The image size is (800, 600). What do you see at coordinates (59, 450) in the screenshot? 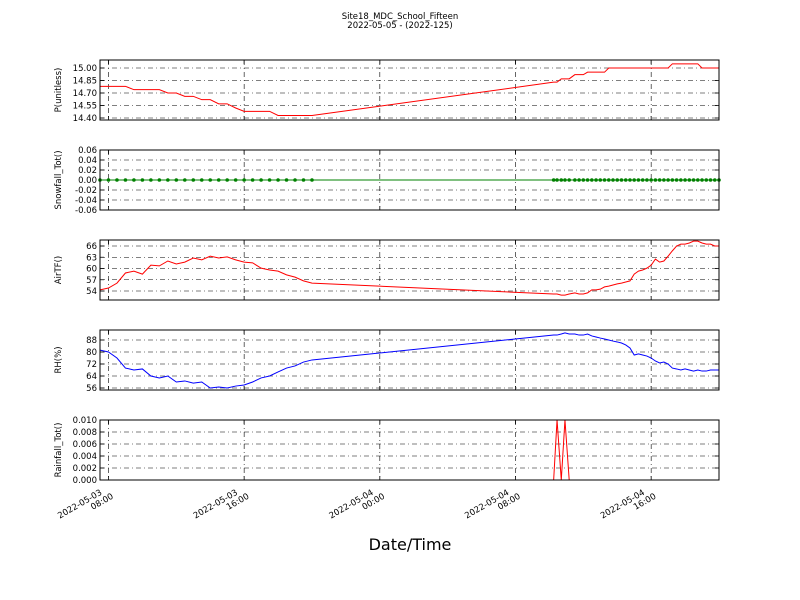
I see `y-axis-label: Rainfall_Tot()` at bounding box center [59, 450].